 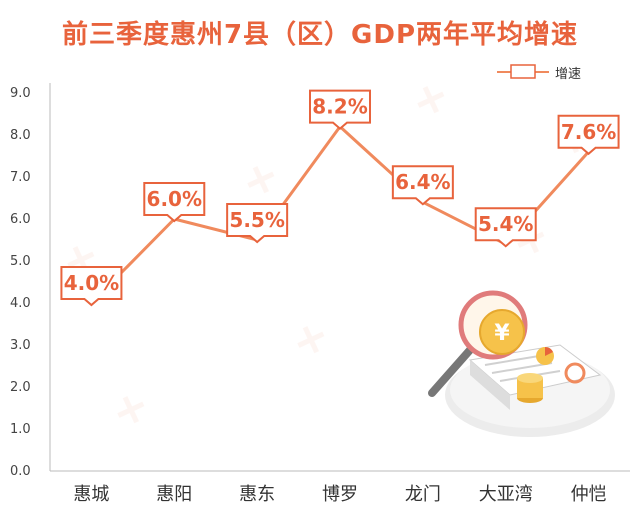 What do you see at coordinates (320, 35) in the screenshot?
I see `chart-title: 前三季度惠州7县（区）GDP两年平均增速` at bounding box center [320, 35].